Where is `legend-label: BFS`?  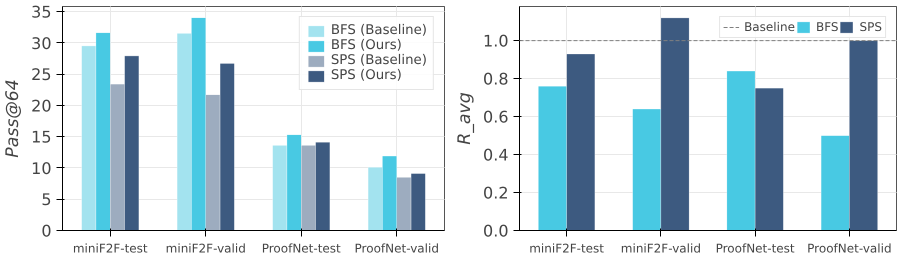 legend-label: BFS is located at coordinates (827, 27).